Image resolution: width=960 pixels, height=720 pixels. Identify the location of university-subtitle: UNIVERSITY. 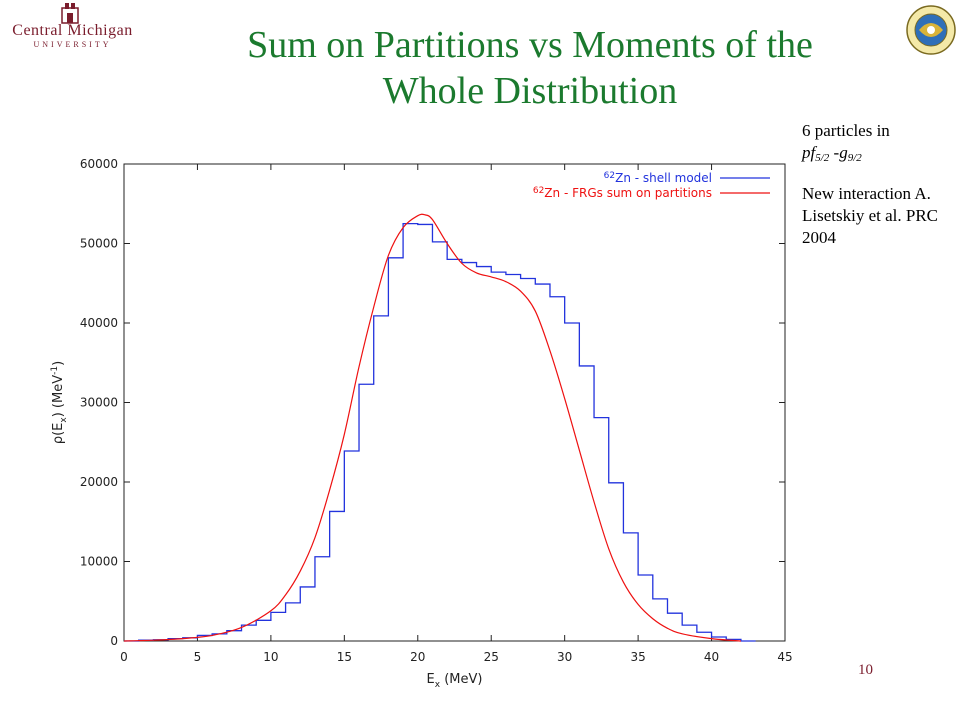
(72, 44).